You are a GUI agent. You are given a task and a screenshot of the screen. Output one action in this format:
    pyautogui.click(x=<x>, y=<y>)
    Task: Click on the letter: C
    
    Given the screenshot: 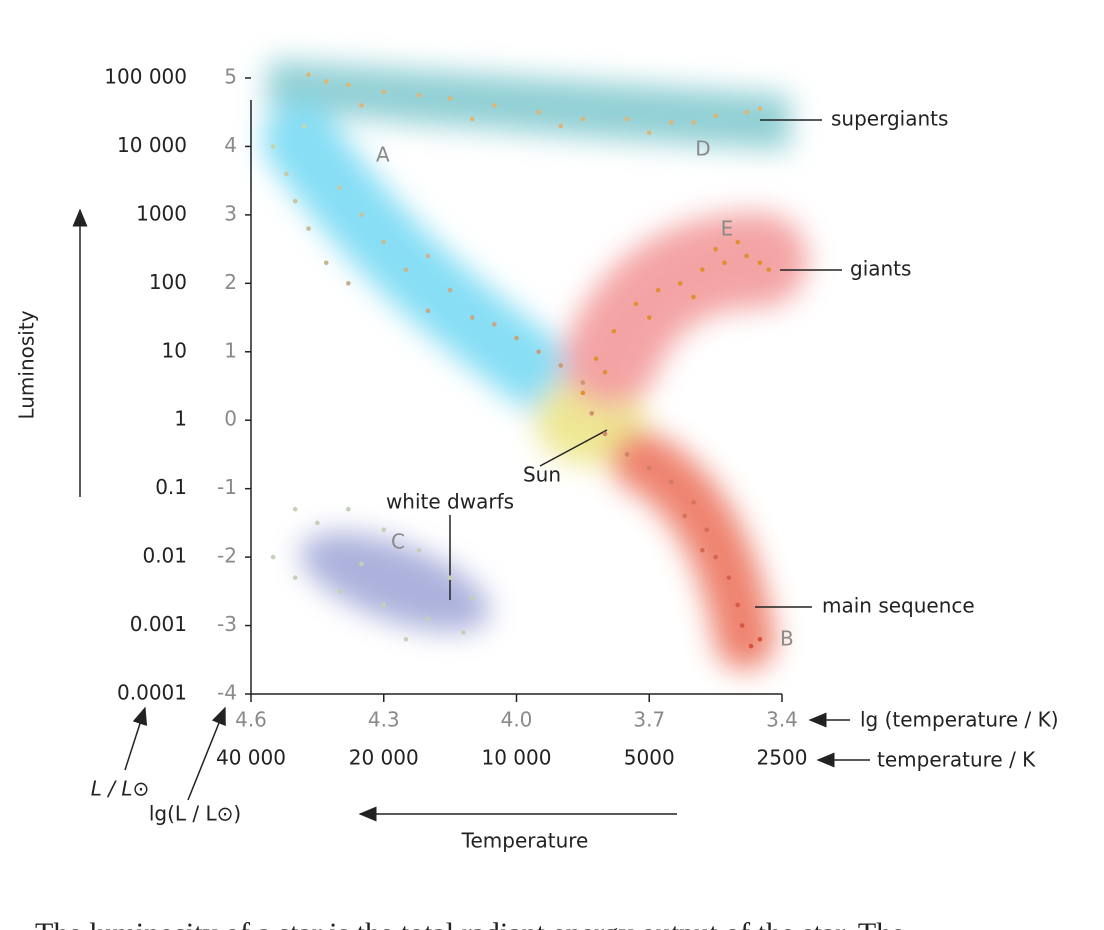 What is the action you would take?
    pyautogui.click(x=398, y=542)
    